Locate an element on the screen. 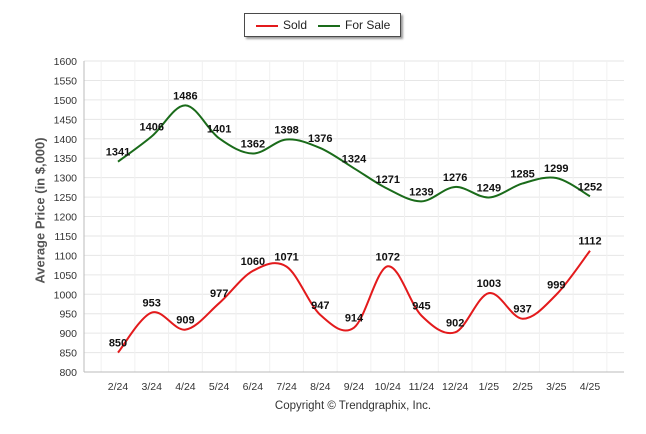 This screenshot has height=434, width=646. y-tick-label-1550: 1550 is located at coordinates (66, 81).